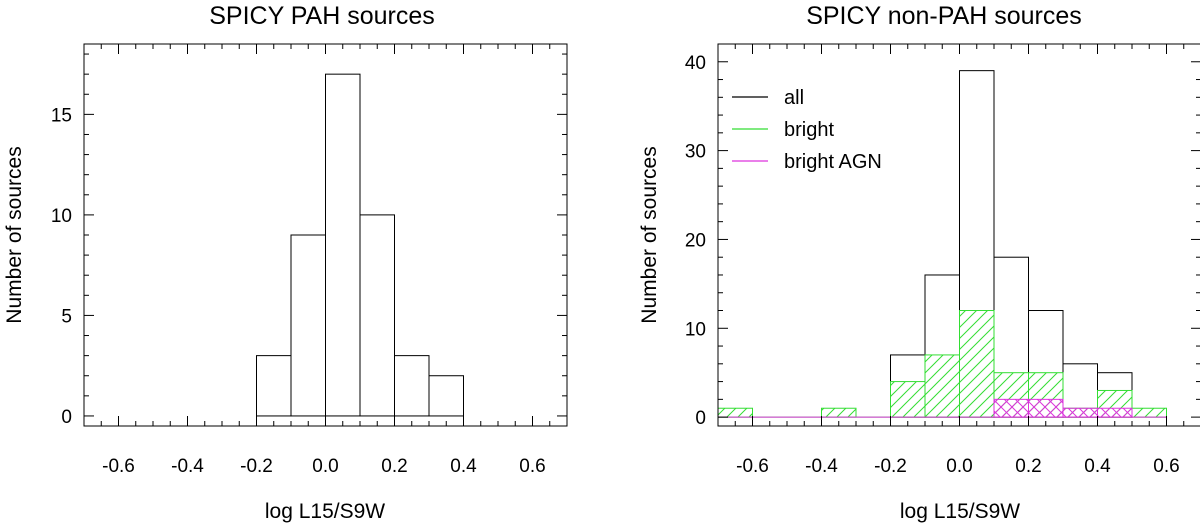 This screenshot has height=526, width=1200. What do you see at coordinates (322, 16) in the screenshot?
I see `chart-pah-title: SPICY PAH sources` at bounding box center [322, 16].